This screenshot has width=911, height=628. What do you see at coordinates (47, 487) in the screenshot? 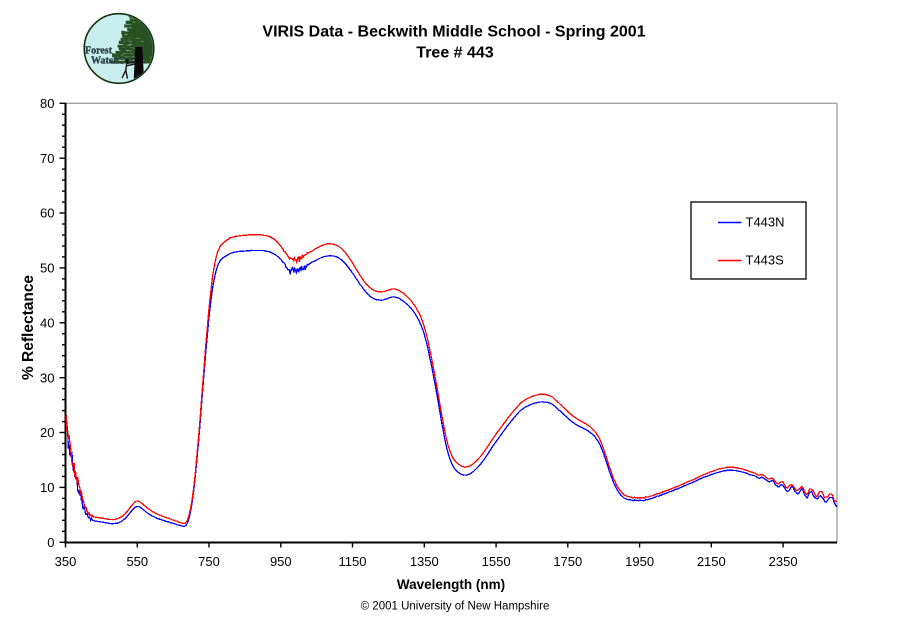
I see `svg-text: 10` at bounding box center [47, 487].